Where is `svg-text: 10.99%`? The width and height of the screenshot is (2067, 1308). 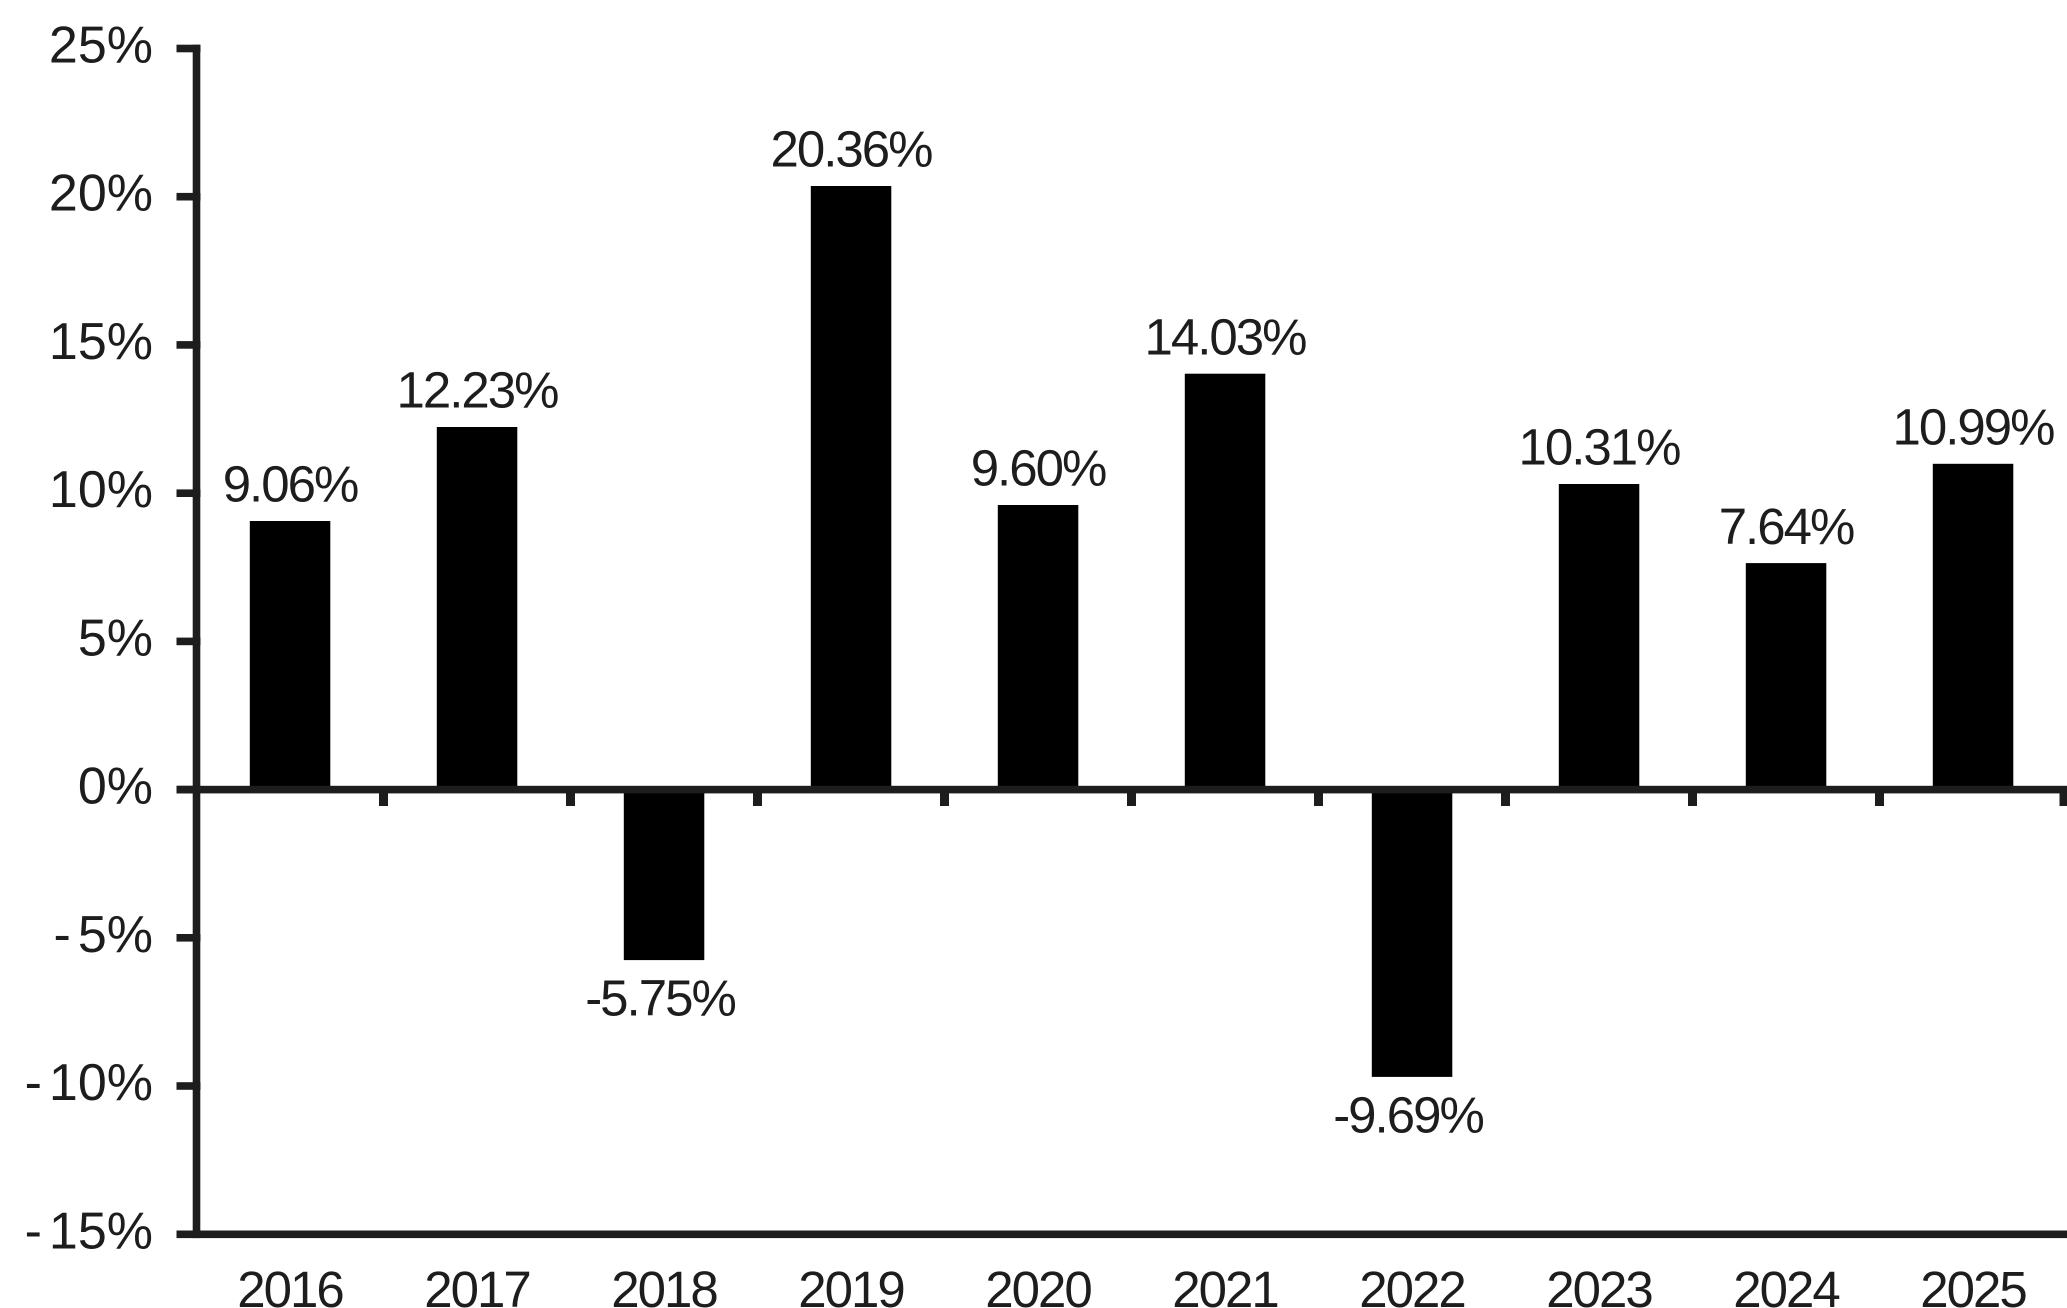 svg-text: 10.99% is located at coordinates (1974, 427).